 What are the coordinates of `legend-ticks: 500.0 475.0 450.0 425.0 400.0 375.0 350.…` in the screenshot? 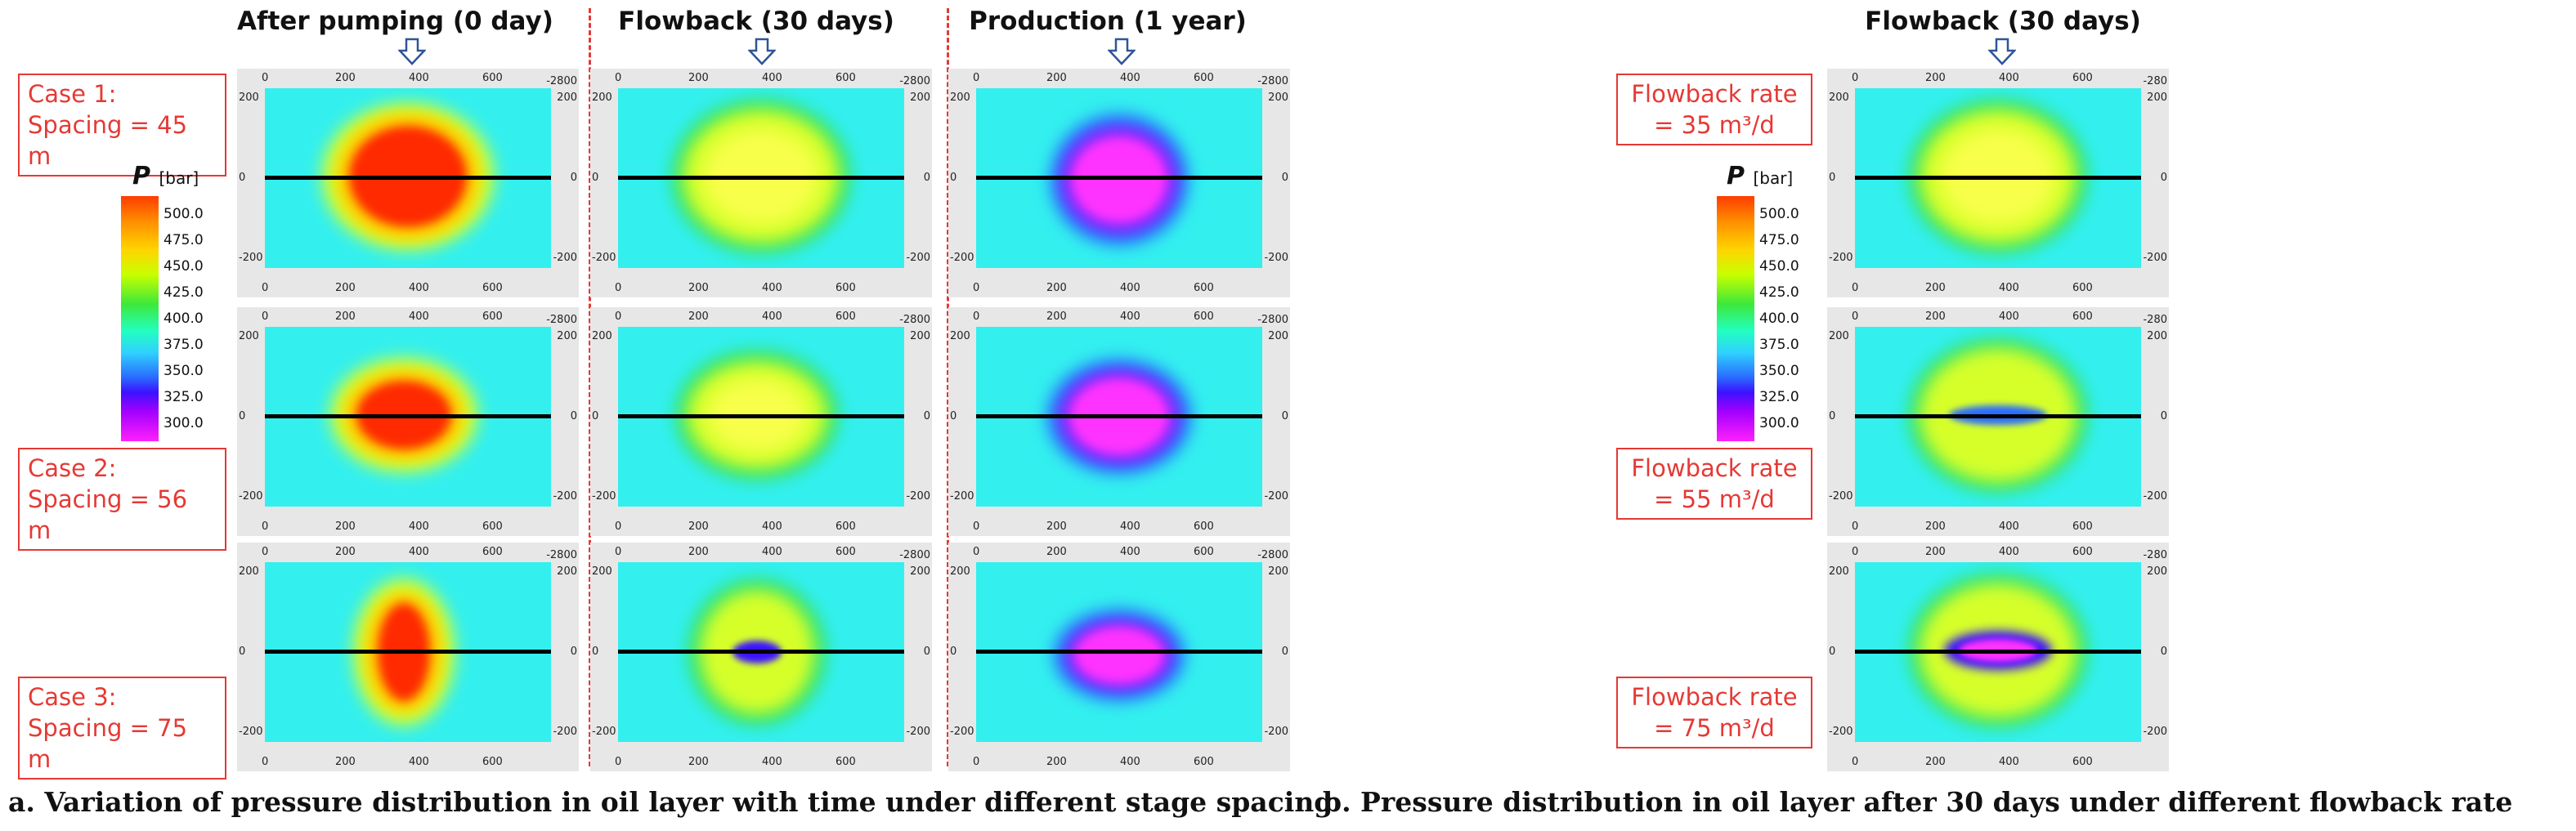 It's located at (184, 318).